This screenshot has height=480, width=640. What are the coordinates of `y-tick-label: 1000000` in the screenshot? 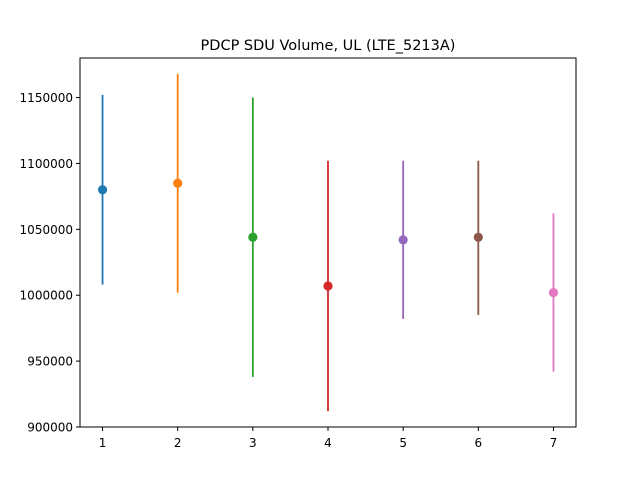 It's located at (46, 296).